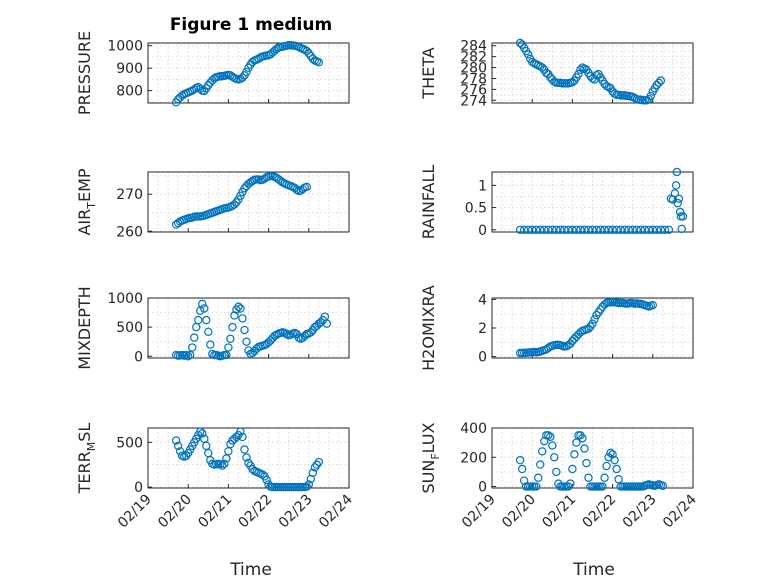 This screenshot has width=778, height=583. Describe the element at coordinates (251, 25) in the screenshot. I see `figure-title: Figure 1 medium` at that location.